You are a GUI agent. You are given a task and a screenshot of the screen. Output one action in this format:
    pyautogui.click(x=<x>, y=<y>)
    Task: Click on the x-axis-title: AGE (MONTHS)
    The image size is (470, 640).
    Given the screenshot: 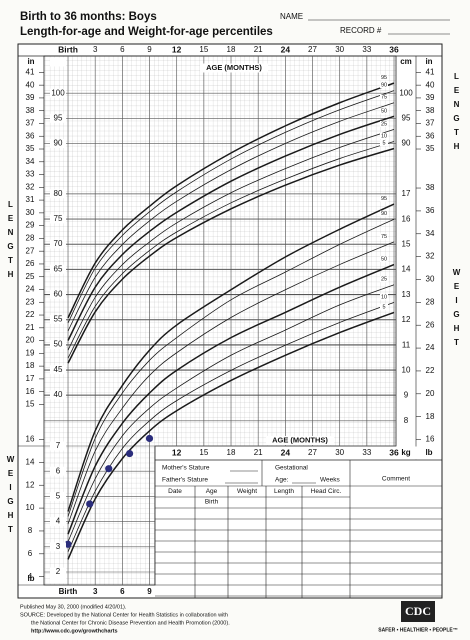 What is the action you would take?
    pyautogui.click(x=234, y=67)
    